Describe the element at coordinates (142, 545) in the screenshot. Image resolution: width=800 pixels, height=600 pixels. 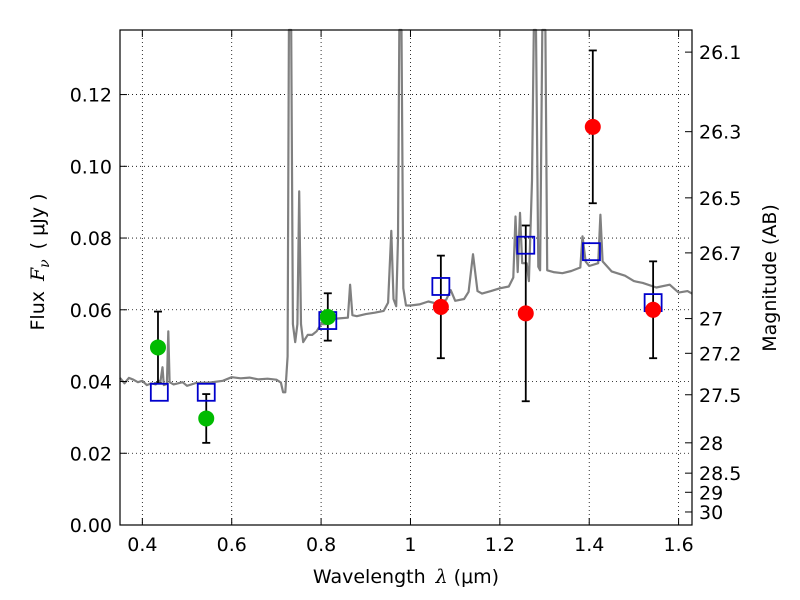
I see `x-tick-label: 0.4` at that location.